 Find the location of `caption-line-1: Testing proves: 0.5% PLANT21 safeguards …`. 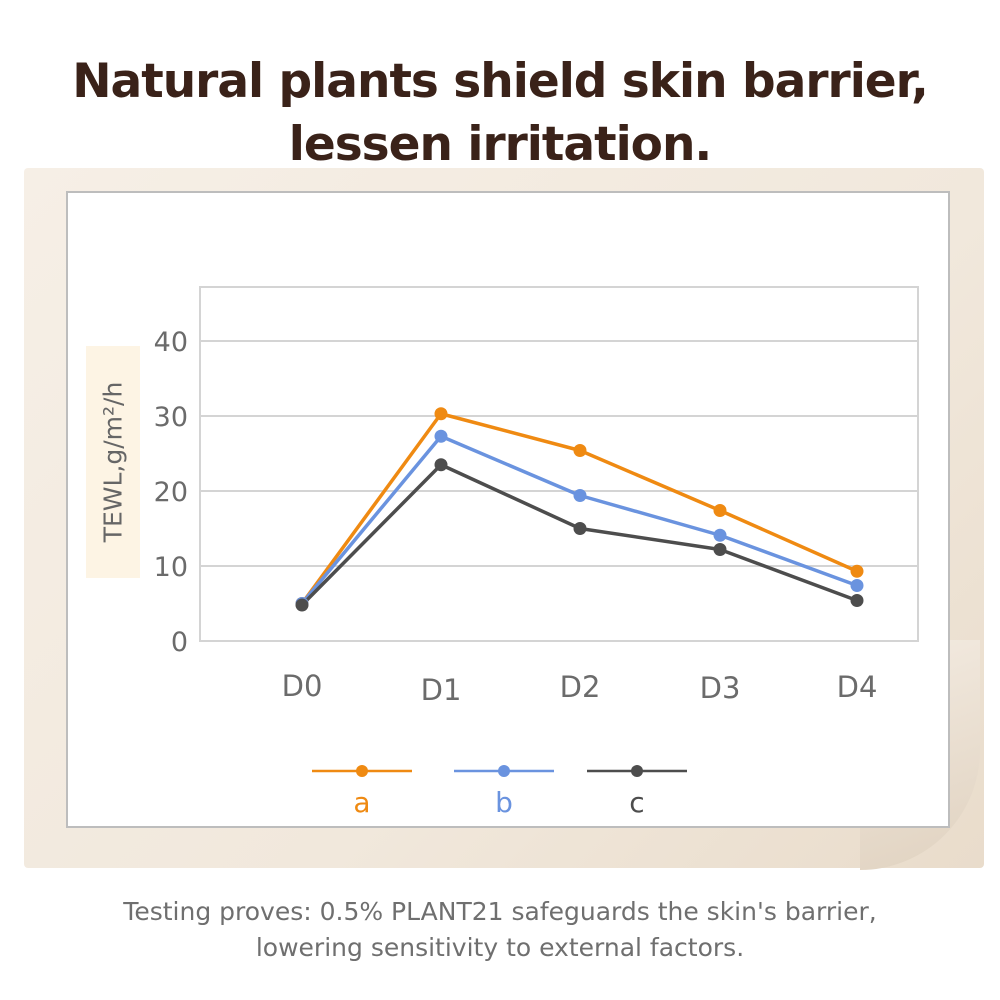

caption-line-1: Testing proves: 0.5% PLANT21 safeguards … is located at coordinates (500, 911).